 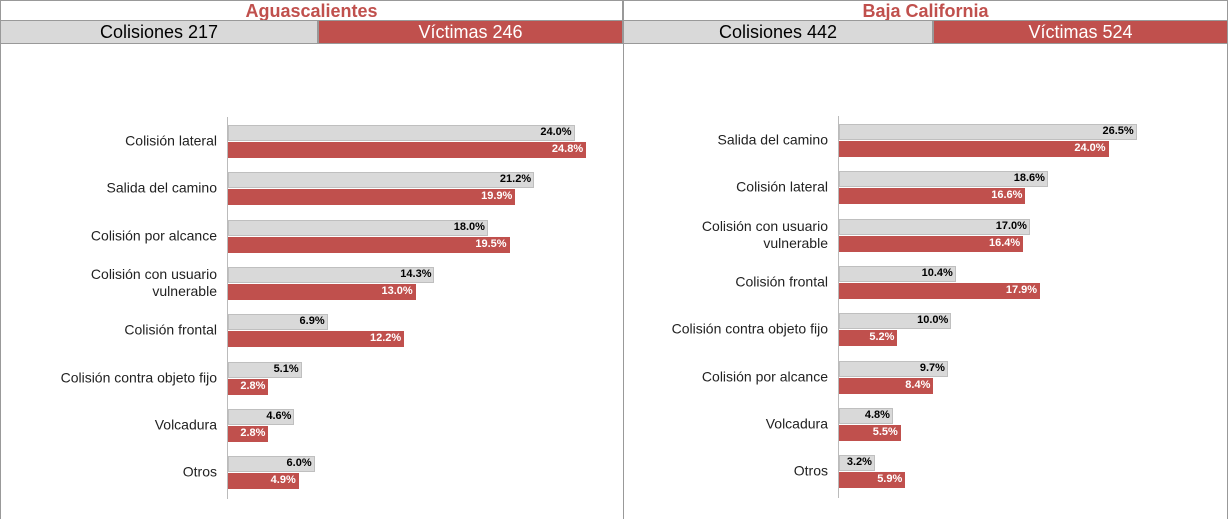 What do you see at coordinates (469, 226) in the screenshot?
I see `value-label: 18.0%` at bounding box center [469, 226].